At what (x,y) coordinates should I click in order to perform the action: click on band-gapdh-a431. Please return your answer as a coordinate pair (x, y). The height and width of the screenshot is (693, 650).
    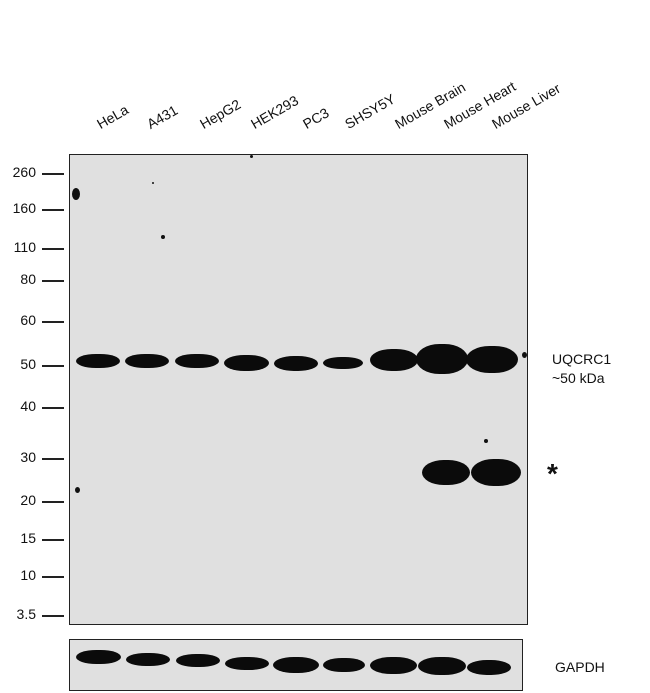
    Looking at the image, I should click on (148, 659).